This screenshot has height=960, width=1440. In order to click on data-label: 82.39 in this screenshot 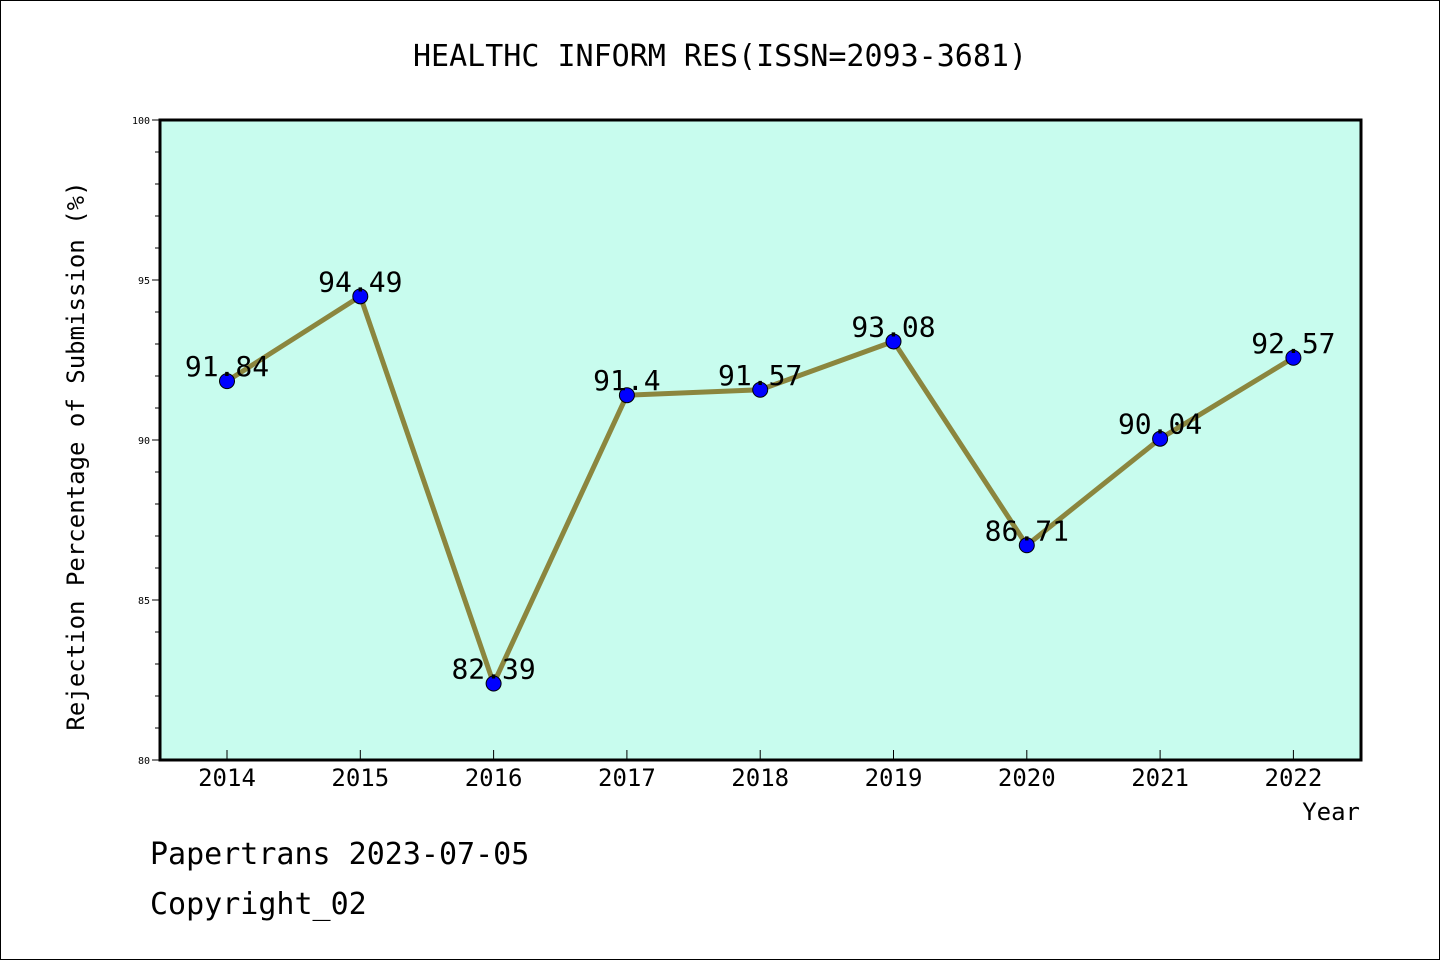, I will do `click(493, 669)`.